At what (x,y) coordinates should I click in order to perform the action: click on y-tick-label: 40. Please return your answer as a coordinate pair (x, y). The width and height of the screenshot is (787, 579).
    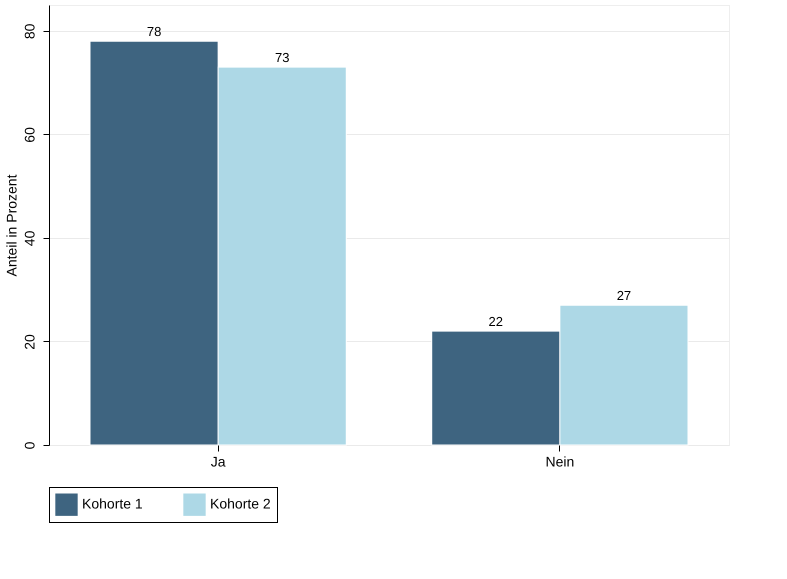
    Looking at the image, I should click on (30, 238).